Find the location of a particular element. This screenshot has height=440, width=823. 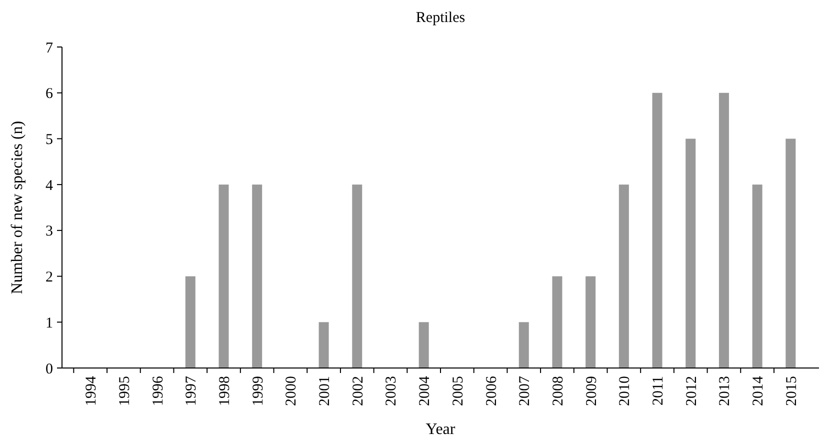

y-tick-label: 2 is located at coordinates (49, 278).